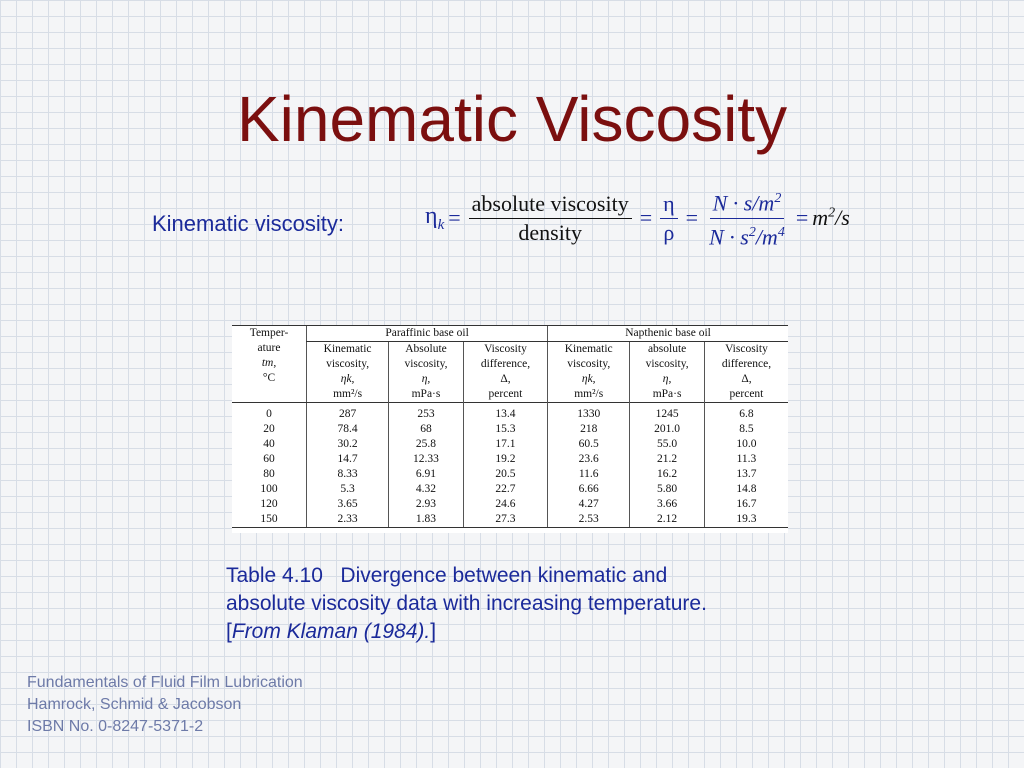 This screenshot has width=1024, height=768. What do you see at coordinates (347, 459) in the screenshot?
I see `table-cell: 14.7` at bounding box center [347, 459].